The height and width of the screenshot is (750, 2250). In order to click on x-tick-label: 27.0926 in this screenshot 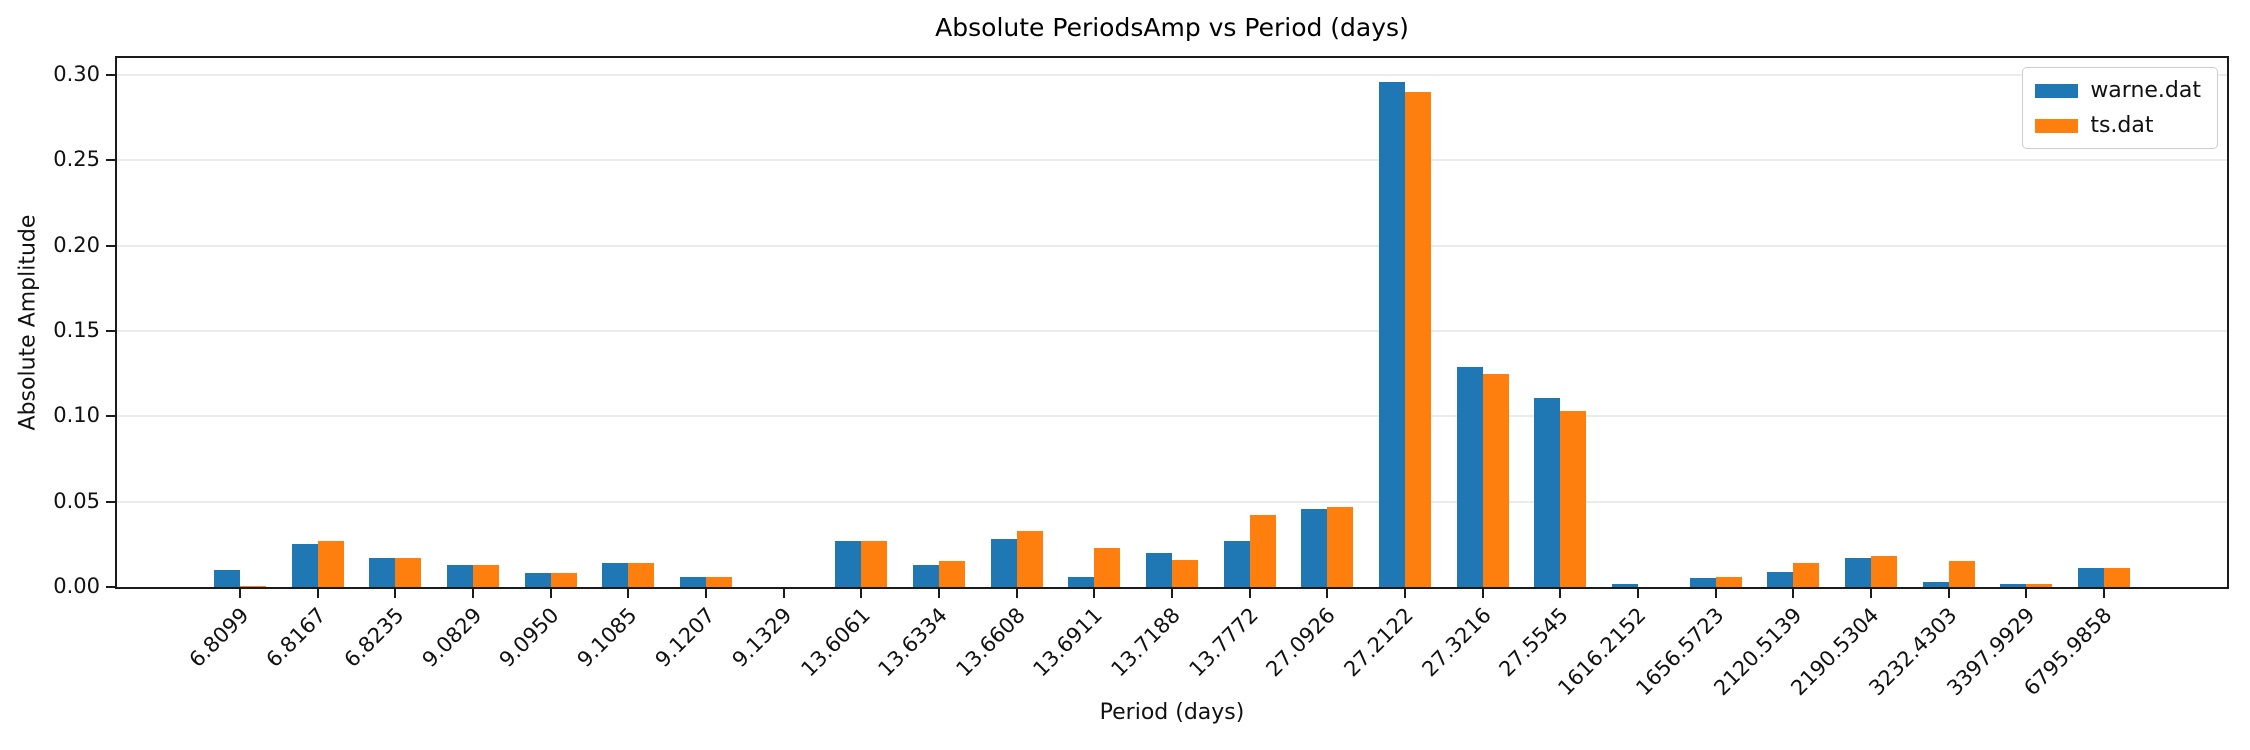, I will do `click(1301, 642)`.